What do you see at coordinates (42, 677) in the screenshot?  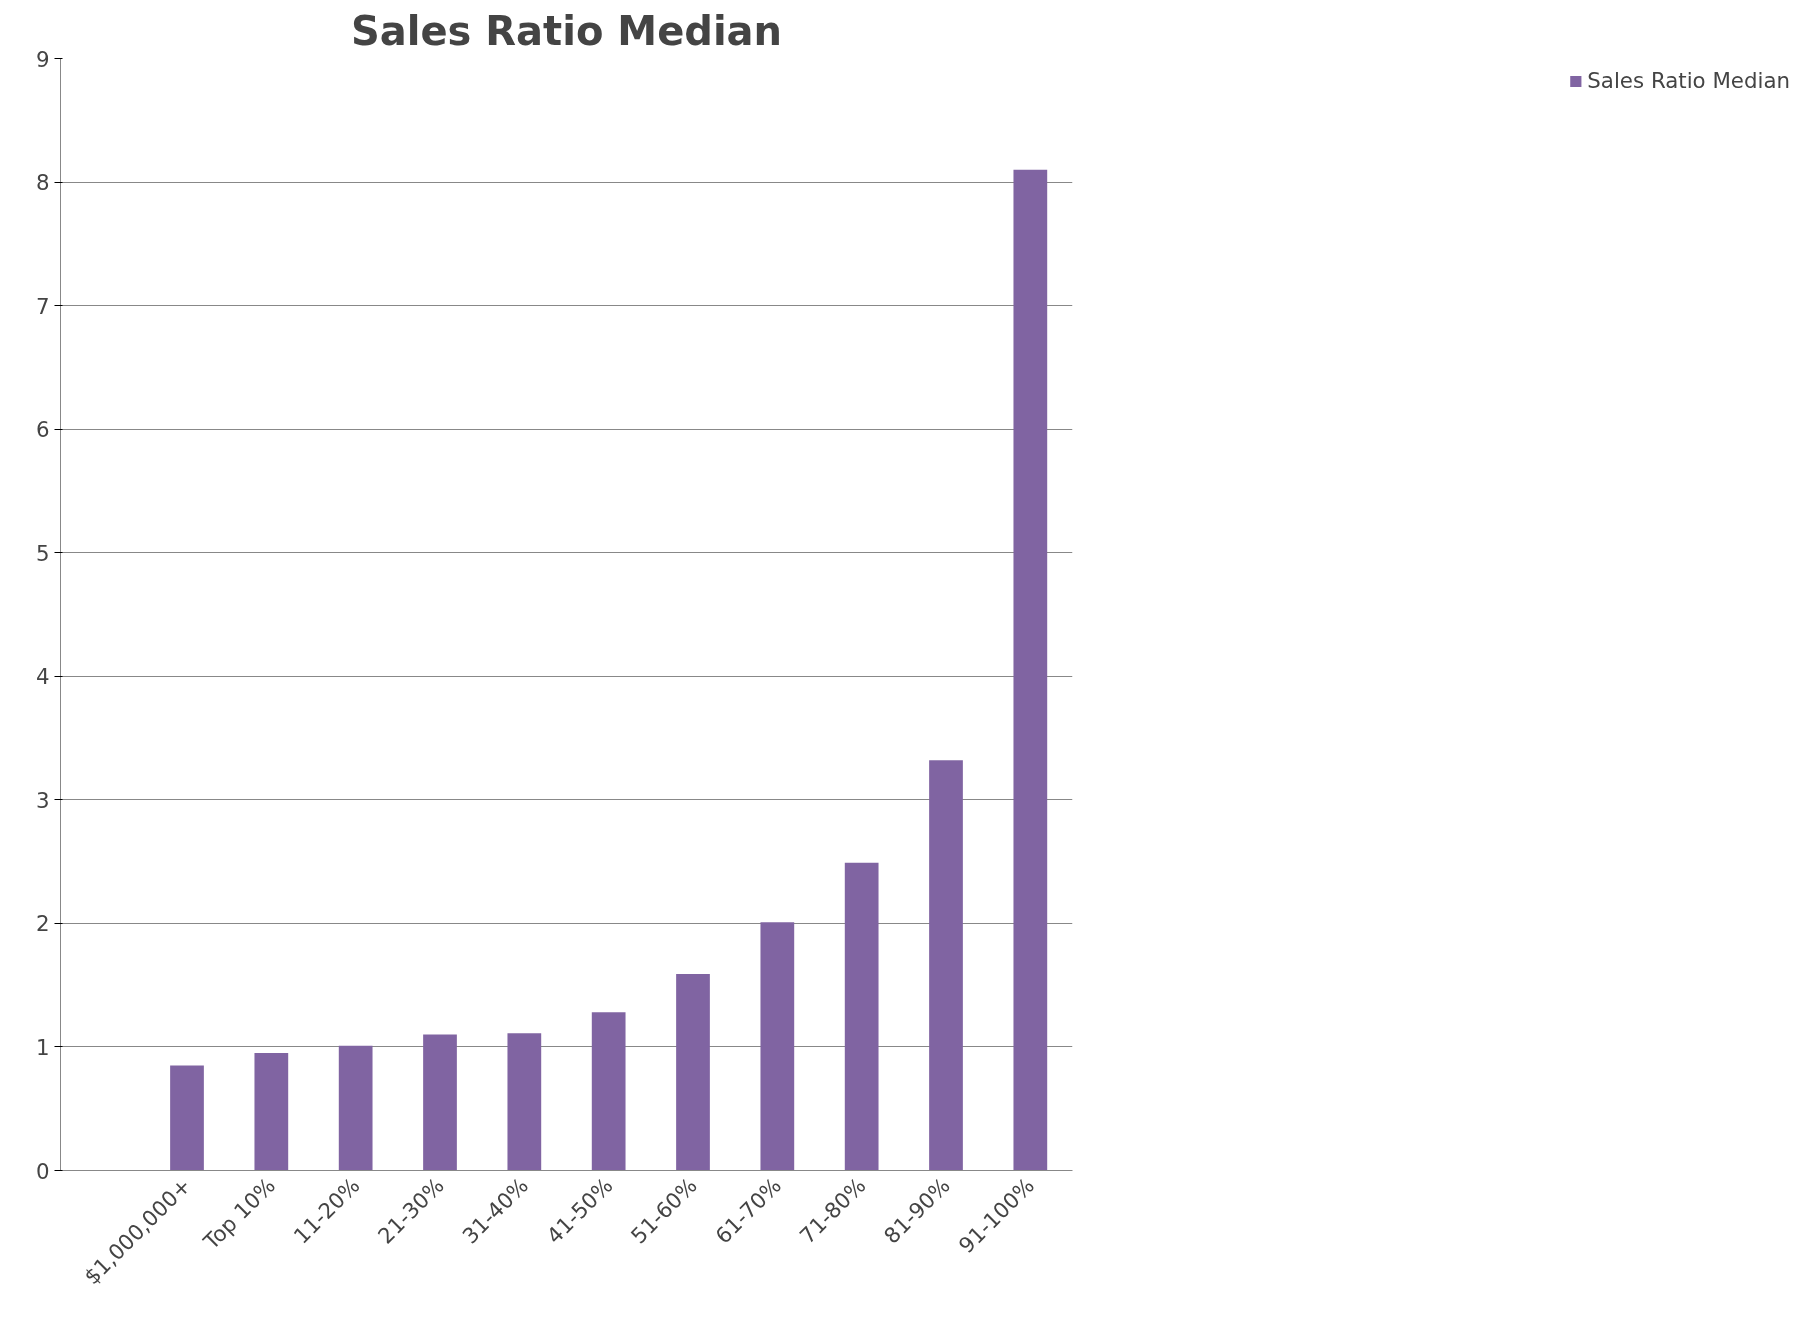 I see `y-tick-label: 4` at bounding box center [42, 677].